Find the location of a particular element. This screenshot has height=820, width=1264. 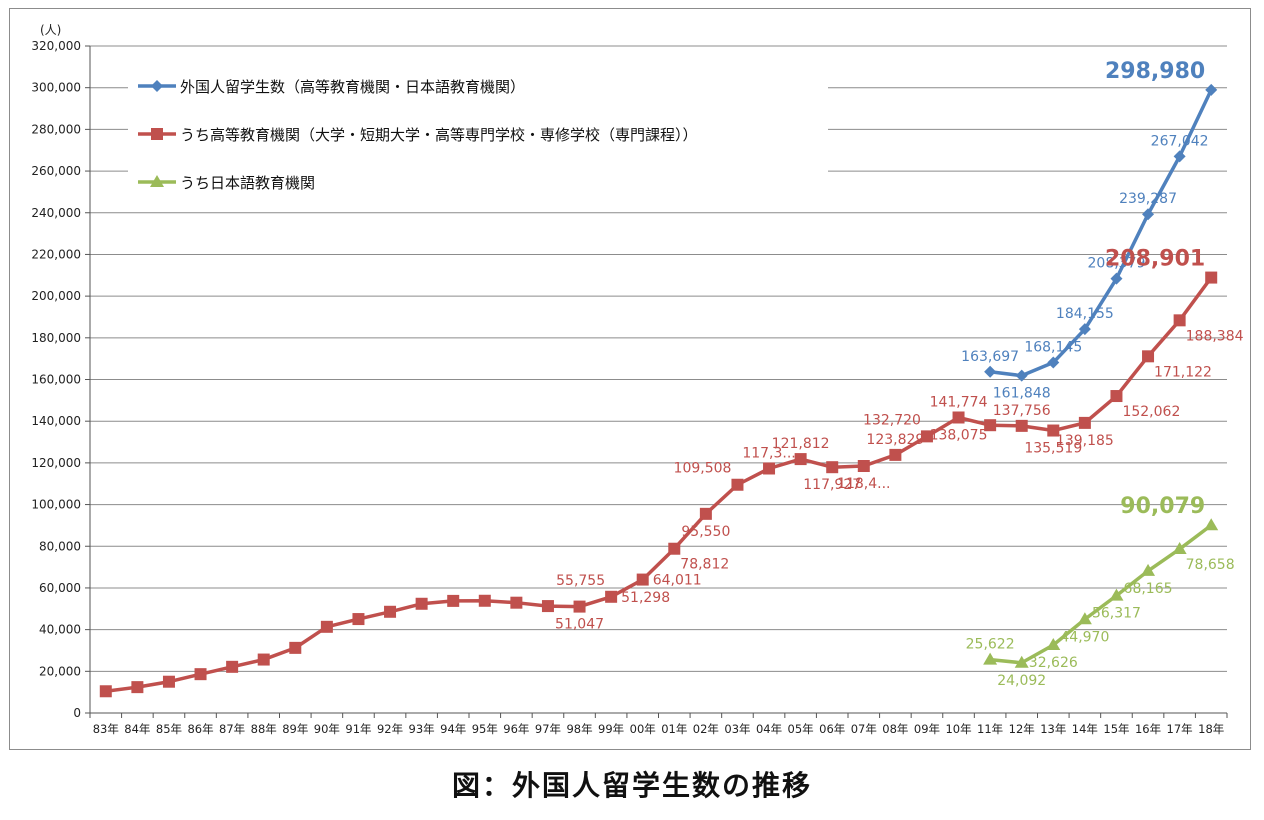

data-label: 78,658 is located at coordinates (1210, 565).